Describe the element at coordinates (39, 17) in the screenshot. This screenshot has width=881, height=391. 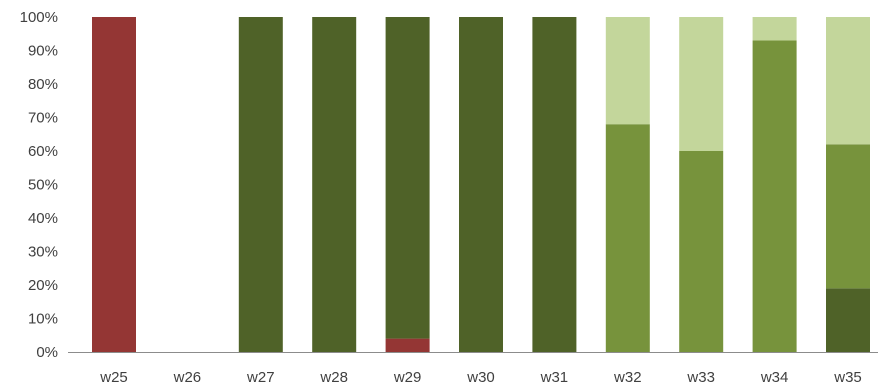
I see `y-tick-label: 100%` at that location.